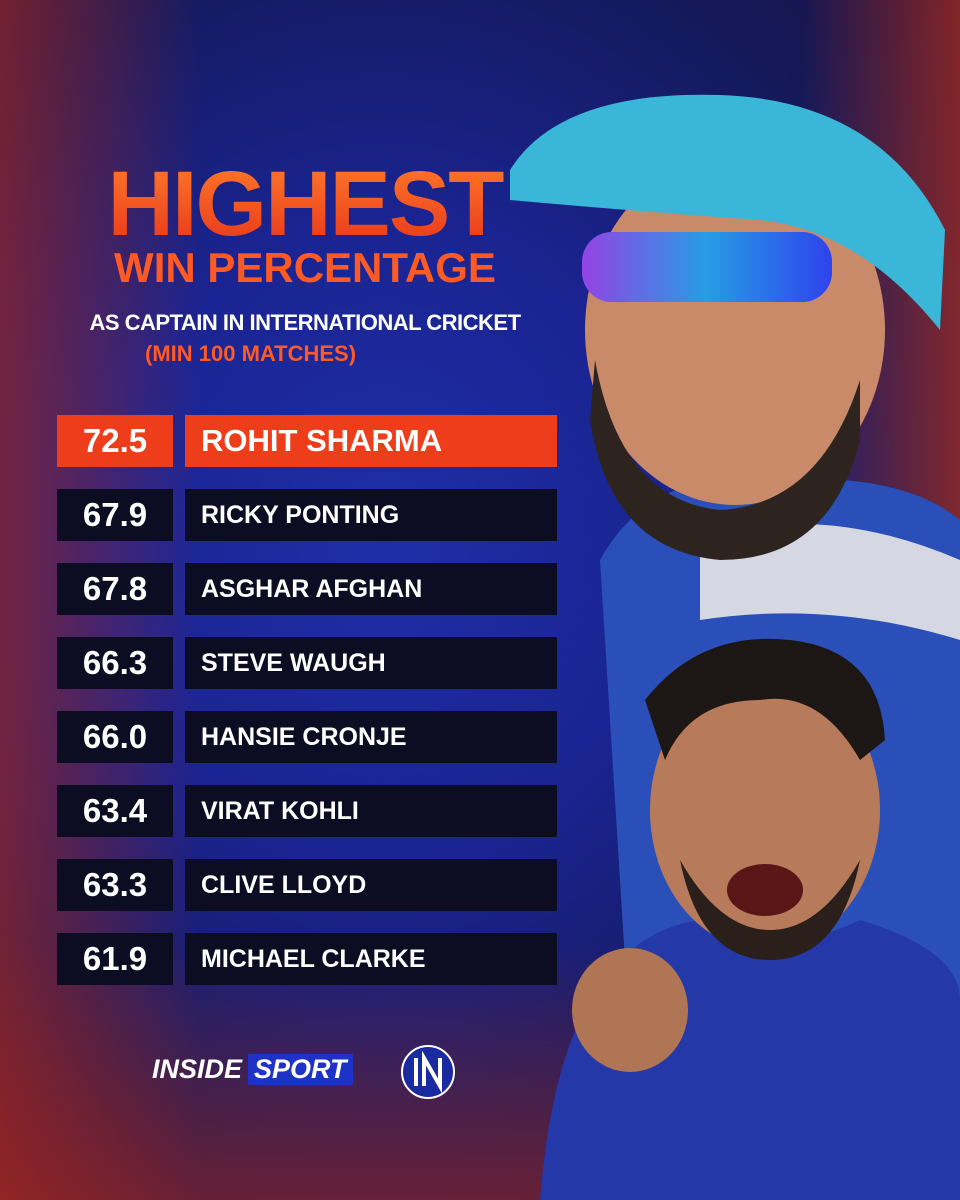 This screenshot has width=960, height=1200. What do you see at coordinates (115, 885) in the screenshot?
I see `win-percentage: 63.3` at bounding box center [115, 885].